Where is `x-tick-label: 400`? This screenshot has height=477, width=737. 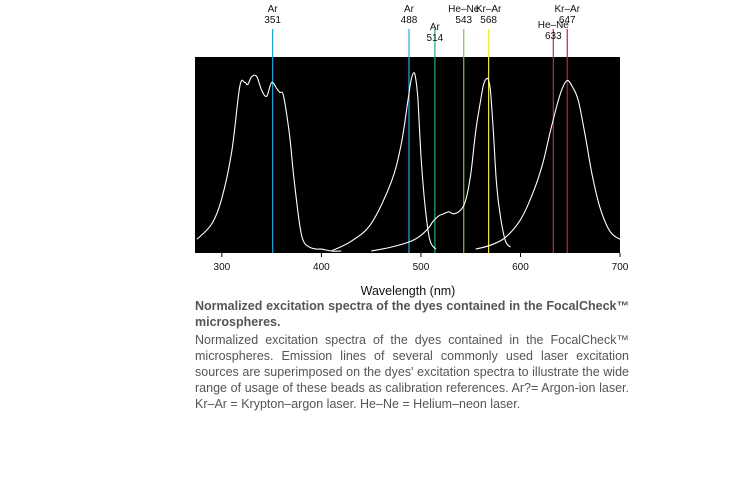
x-tick-label: 400 is located at coordinates (321, 267).